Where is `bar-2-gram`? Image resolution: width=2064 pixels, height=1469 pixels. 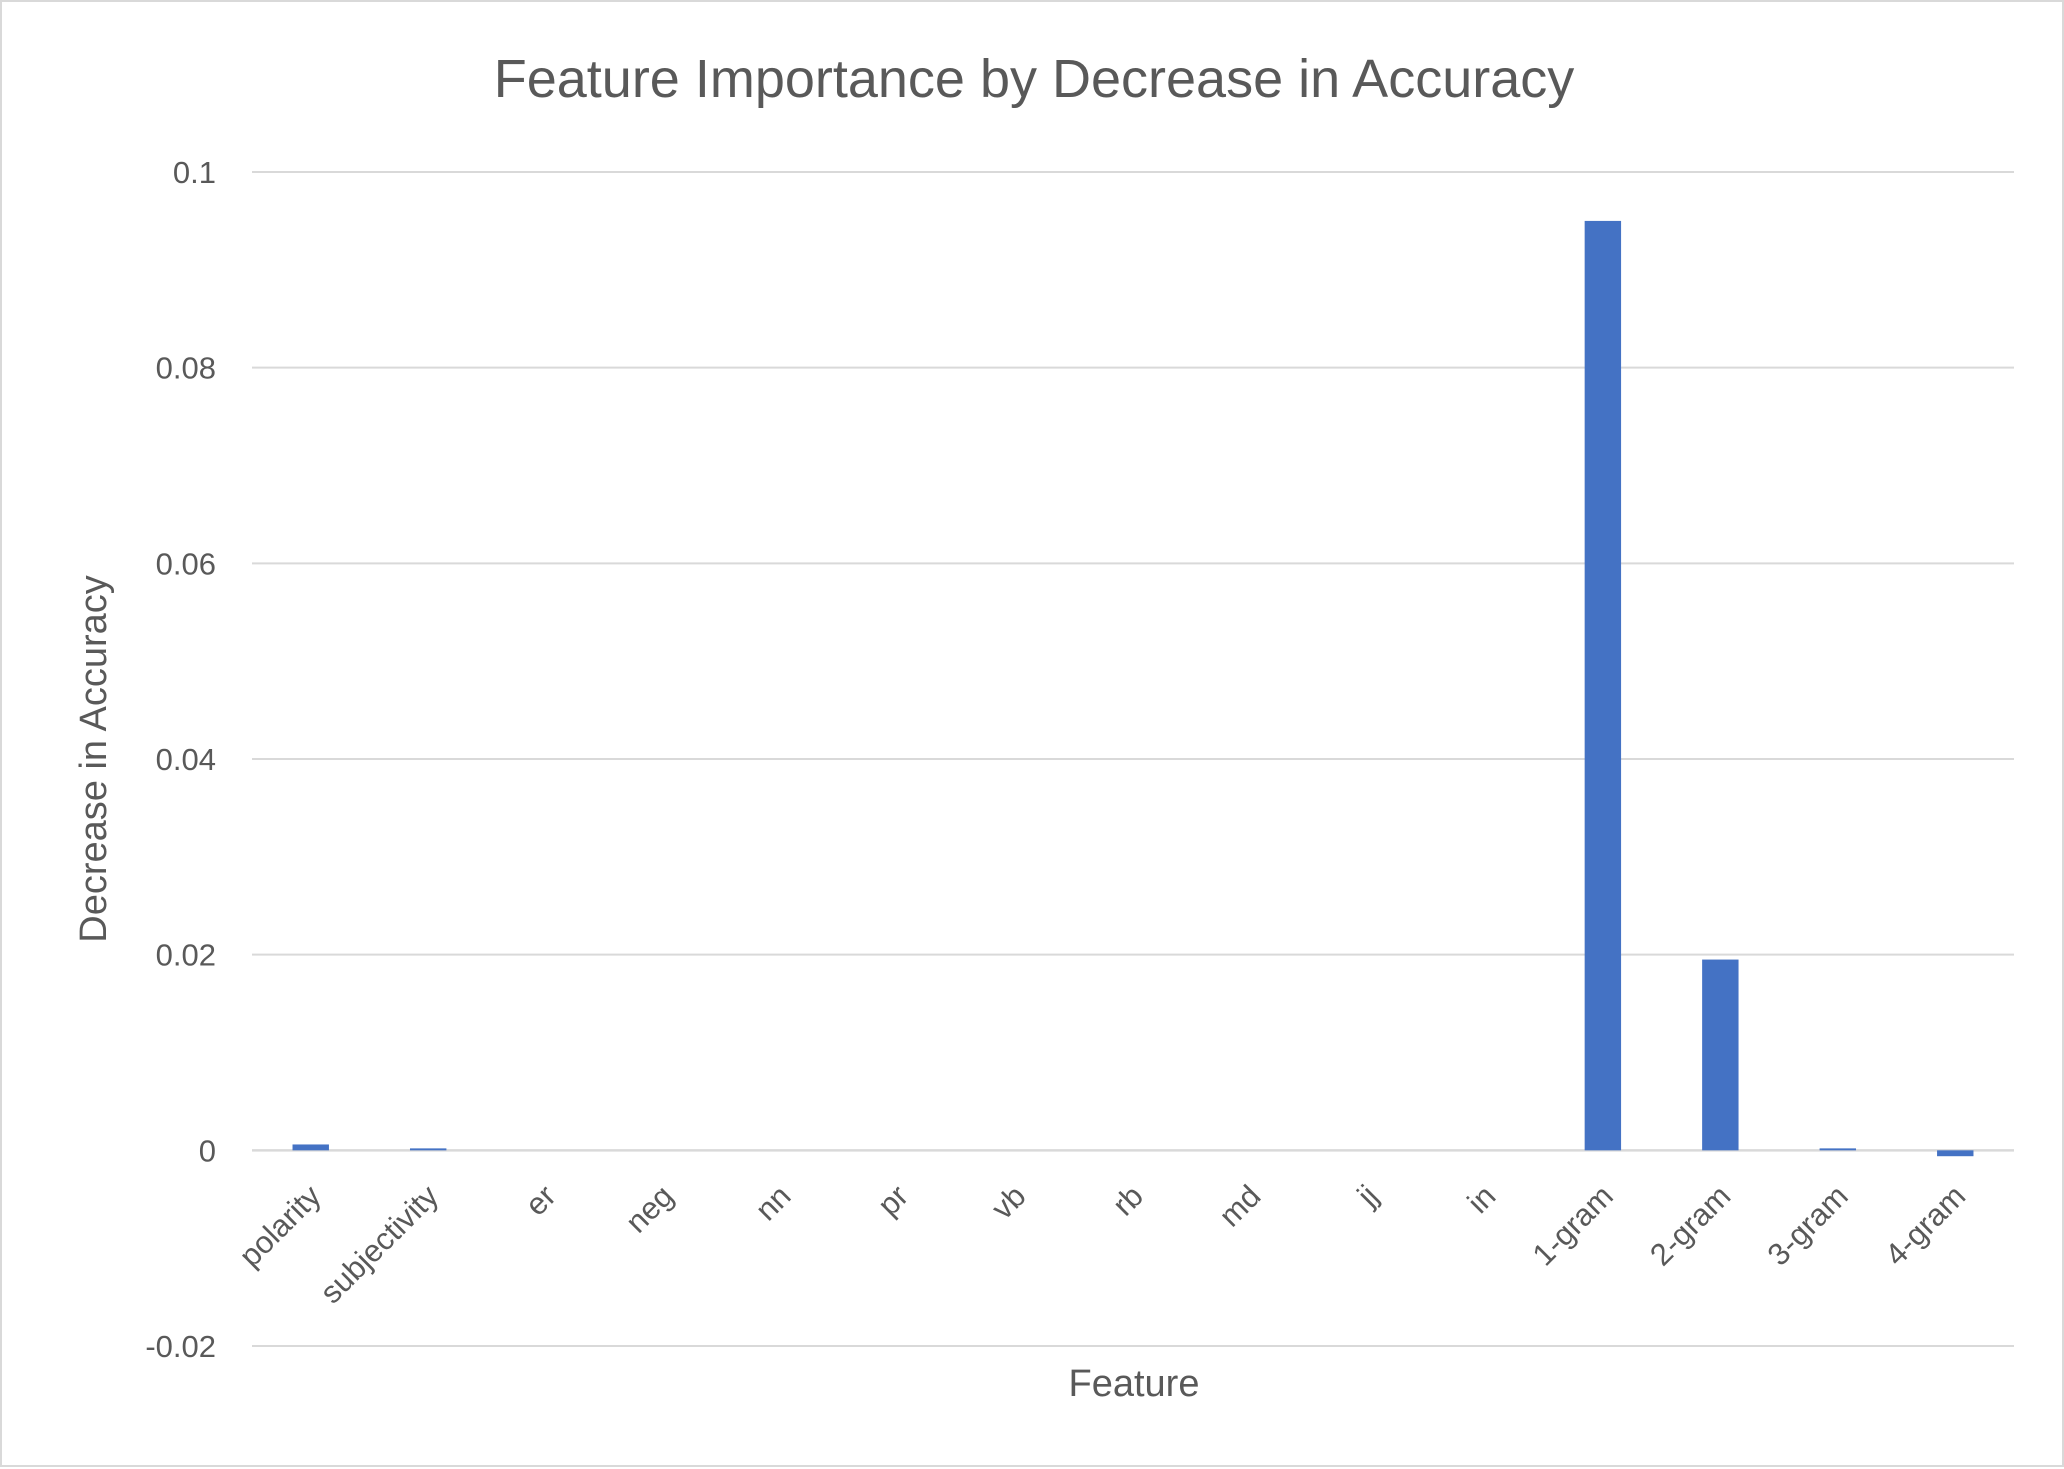
bar-2-gram is located at coordinates (1720, 1055).